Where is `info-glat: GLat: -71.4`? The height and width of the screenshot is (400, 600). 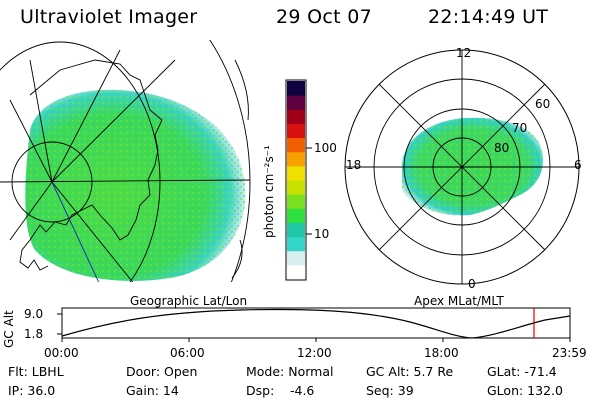
info-glat: GLat: -71.4 is located at coordinates (522, 371).